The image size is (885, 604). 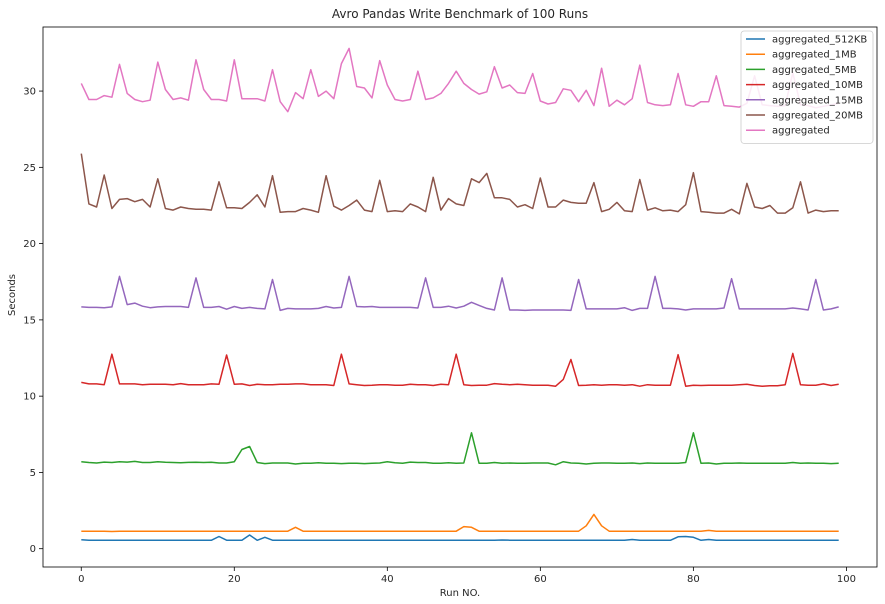 What do you see at coordinates (814, 55) in the screenshot?
I see `legend-label: aggregated_1MB` at bounding box center [814, 55].